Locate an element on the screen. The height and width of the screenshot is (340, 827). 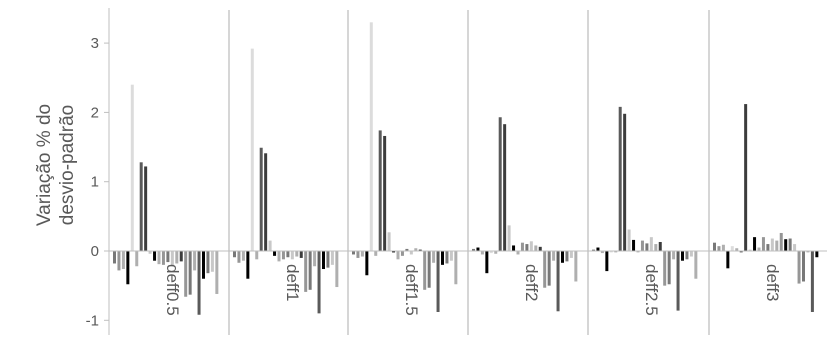
y-tick-labels: -1 0 1 2 3 is located at coordinates (97, 182).